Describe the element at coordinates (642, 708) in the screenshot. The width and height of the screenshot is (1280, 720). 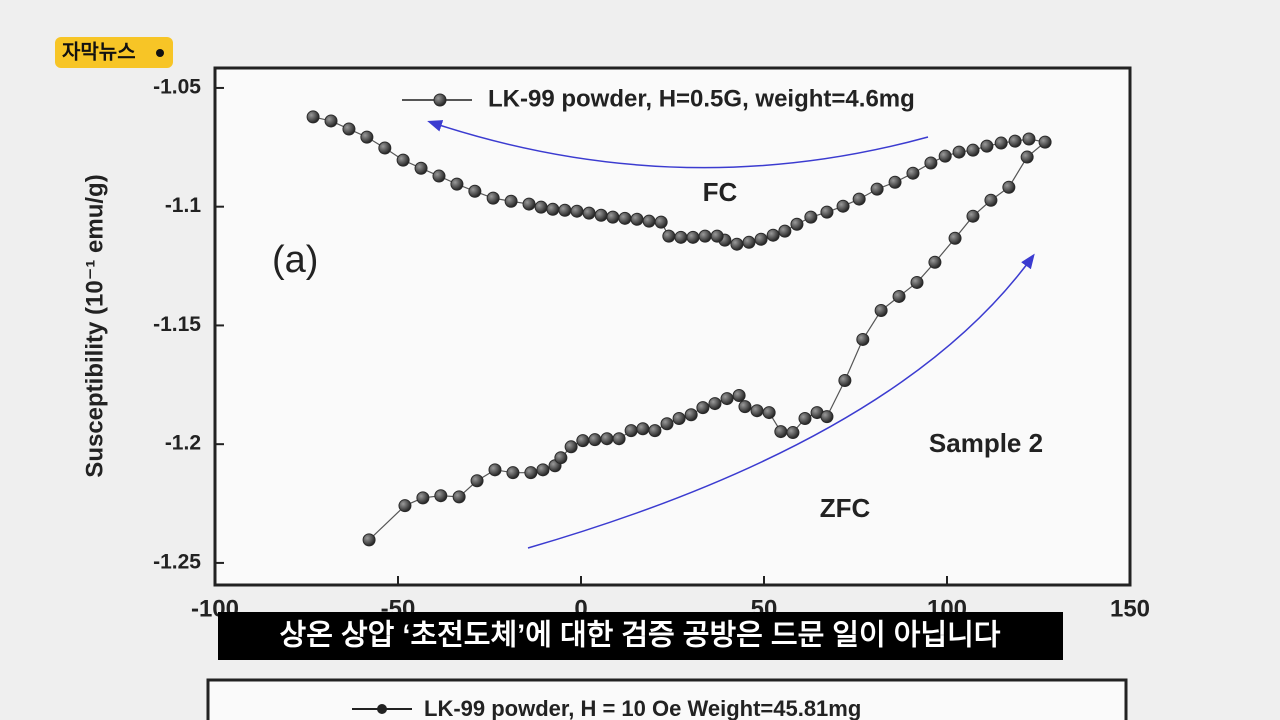
I see `next-chart-legend: LK-99 powder, H = 10 Oe Weight=45.81mg` at that location.